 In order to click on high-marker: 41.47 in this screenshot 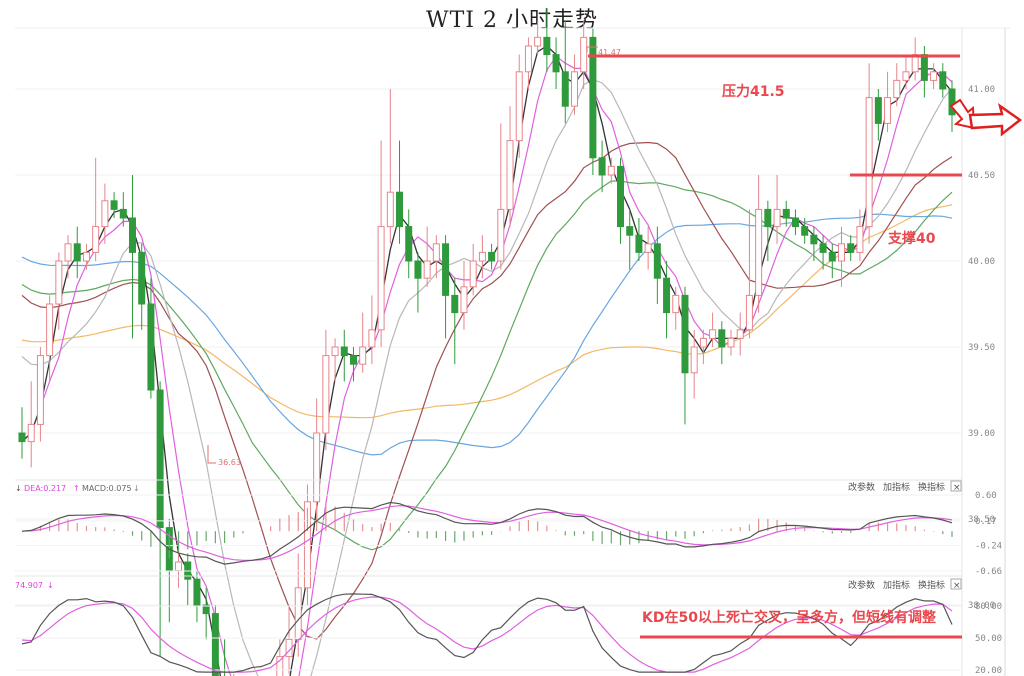, I will do `click(603, 51)`.